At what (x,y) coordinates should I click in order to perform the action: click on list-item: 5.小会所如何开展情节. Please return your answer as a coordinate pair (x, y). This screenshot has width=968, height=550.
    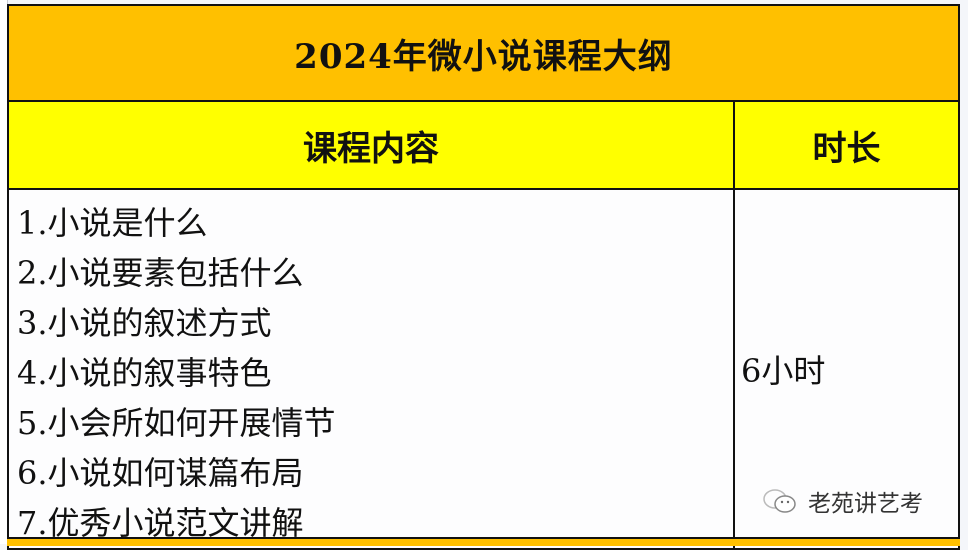
    Looking at the image, I should click on (176, 423).